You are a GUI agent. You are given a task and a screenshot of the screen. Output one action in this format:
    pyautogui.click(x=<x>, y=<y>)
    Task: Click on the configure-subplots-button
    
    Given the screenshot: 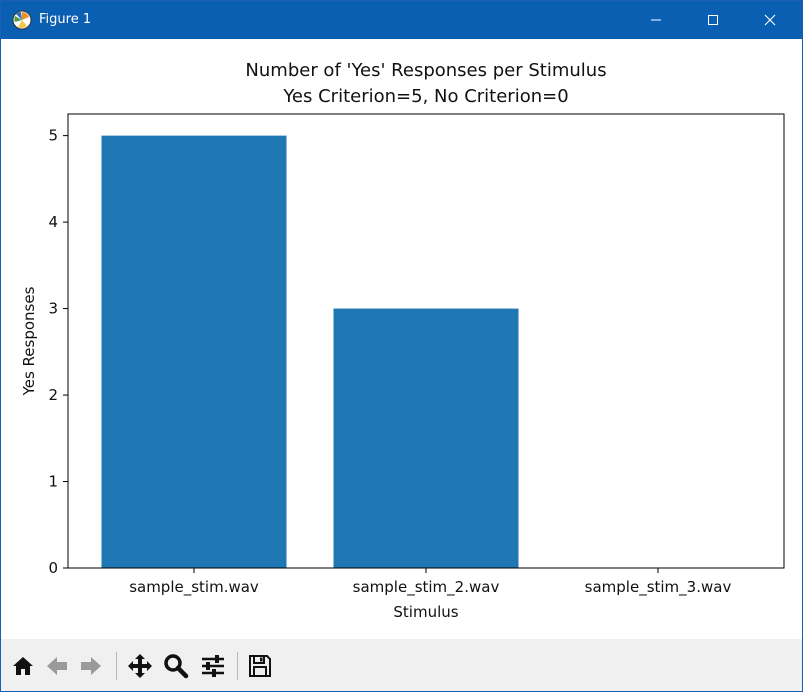 What is the action you would take?
    pyautogui.click(x=213, y=666)
    